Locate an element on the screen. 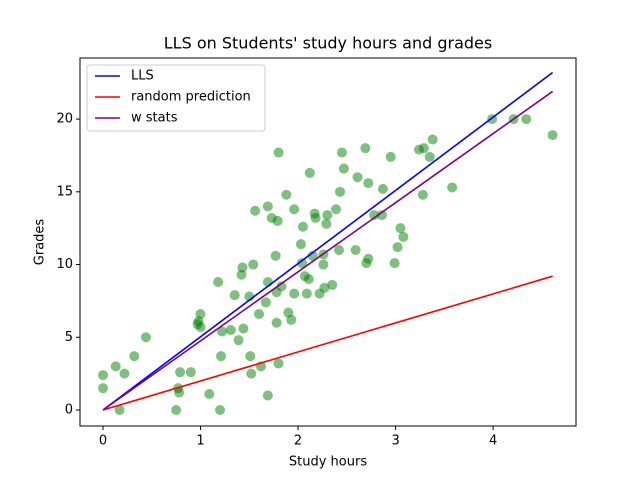 This screenshot has width=640, height=480. x-axis-label: Study hours is located at coordinates (328, 462).